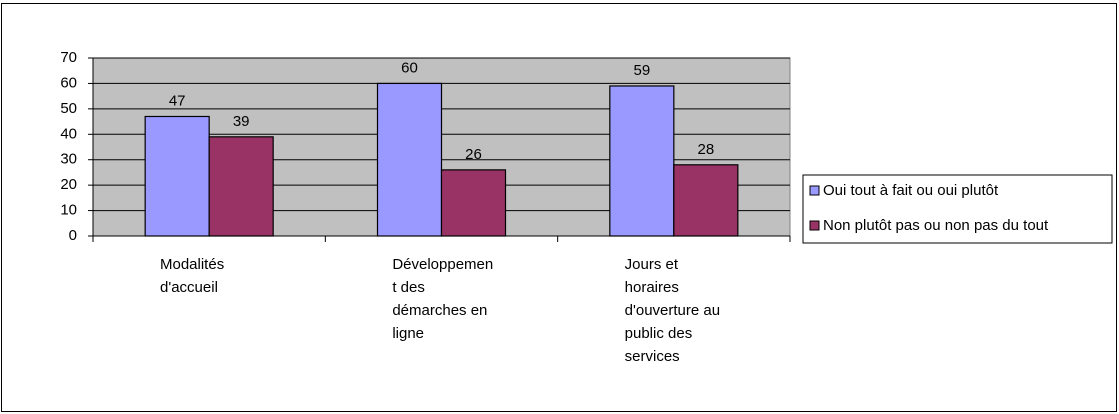 Image resolution: width=1119 pixels, height=414 pixels. What do you see at coordinates (241, 121) in the screenshot?
I see `value-label: 39` at bounding box center [241, 121].